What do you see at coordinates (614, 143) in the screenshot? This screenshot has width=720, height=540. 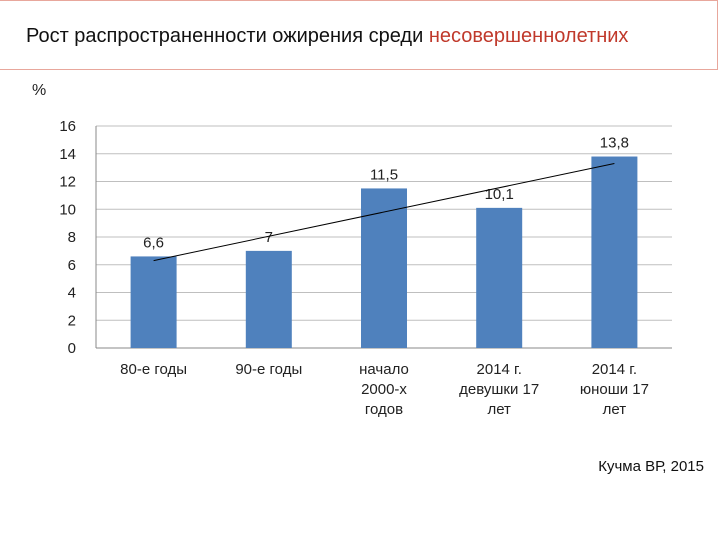 I see `data-label: 13,8` at bounding box center [614, 143].